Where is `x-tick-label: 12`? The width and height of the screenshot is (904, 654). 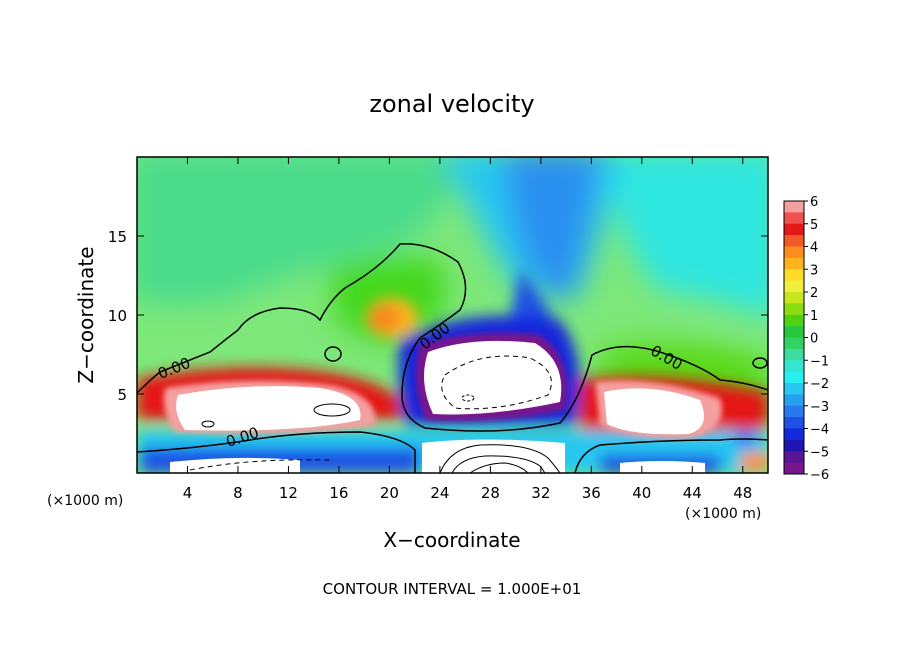 x-tick-label: 12 is located at coordinates (288, 493).